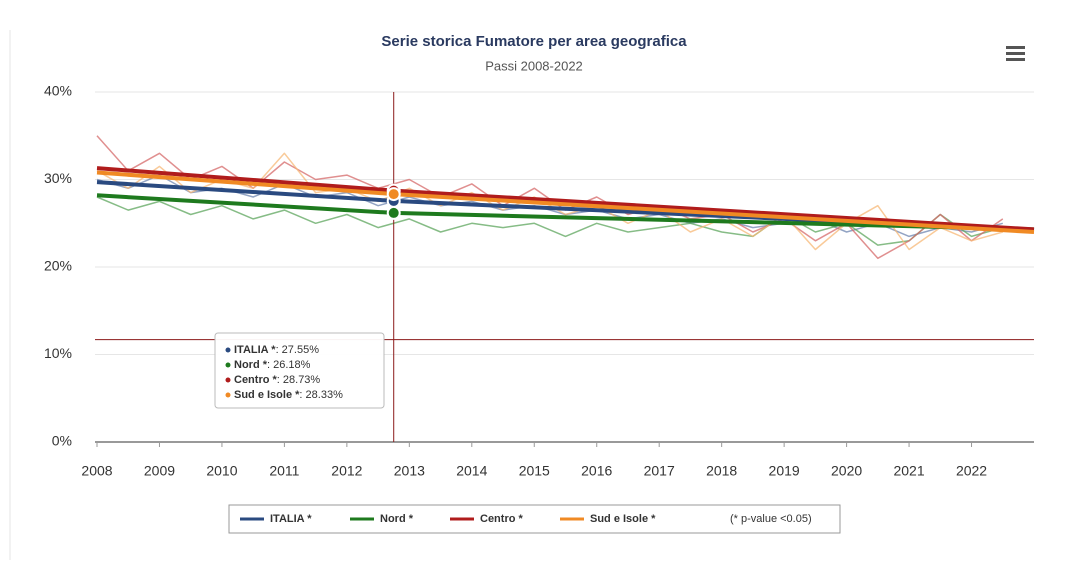  Describe the element at coordinates (908, 471) in the screenshot. I see `x-tick-label: 2021` at that location.